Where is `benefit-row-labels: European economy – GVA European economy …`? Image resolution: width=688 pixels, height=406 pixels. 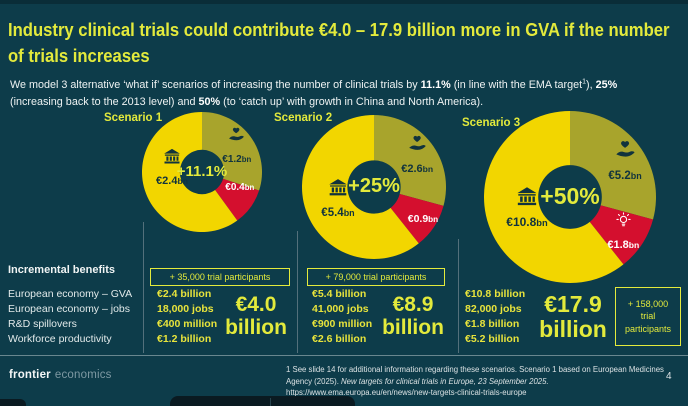
benefit-row-labels: European economy – GVA European economy … is located at coordinates (70, 317).